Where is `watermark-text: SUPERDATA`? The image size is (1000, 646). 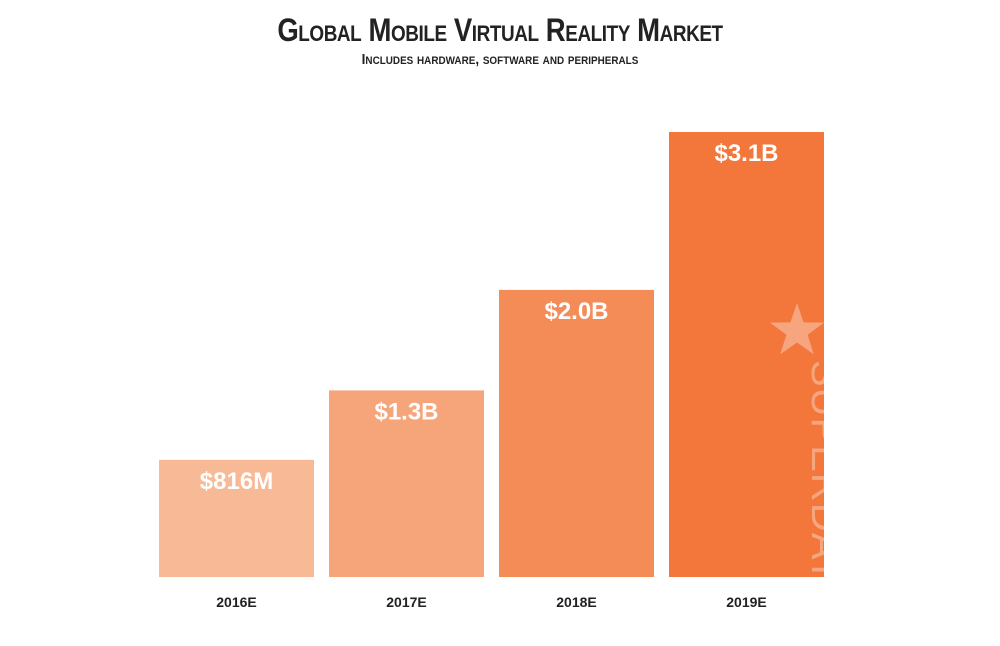 watermark-text: SUPERDATA is located at coordinates (825, 484).